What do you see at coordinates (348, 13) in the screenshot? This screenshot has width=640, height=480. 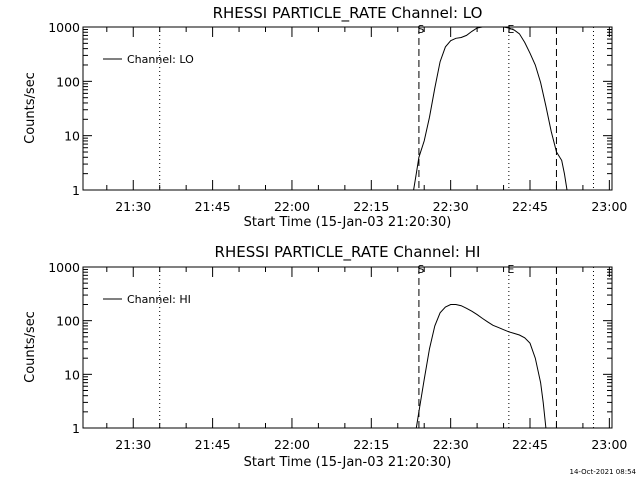 I see `chart-title: RHESSI PARTICLE_RATE Channel: LO` at bounding box center [348, 13].